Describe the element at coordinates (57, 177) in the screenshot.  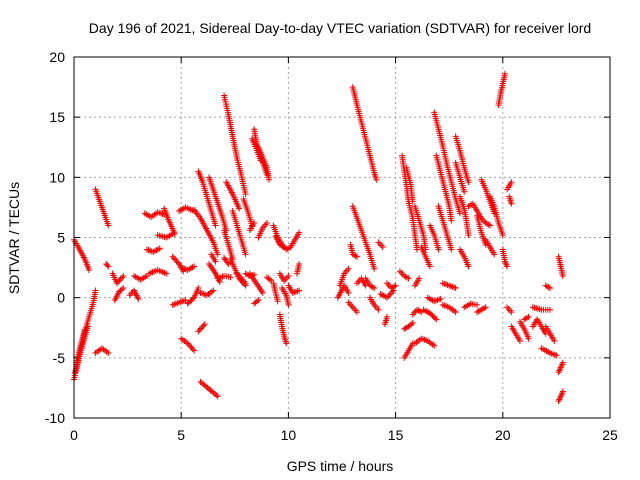
I see `y-tick-label: 10` at that location.